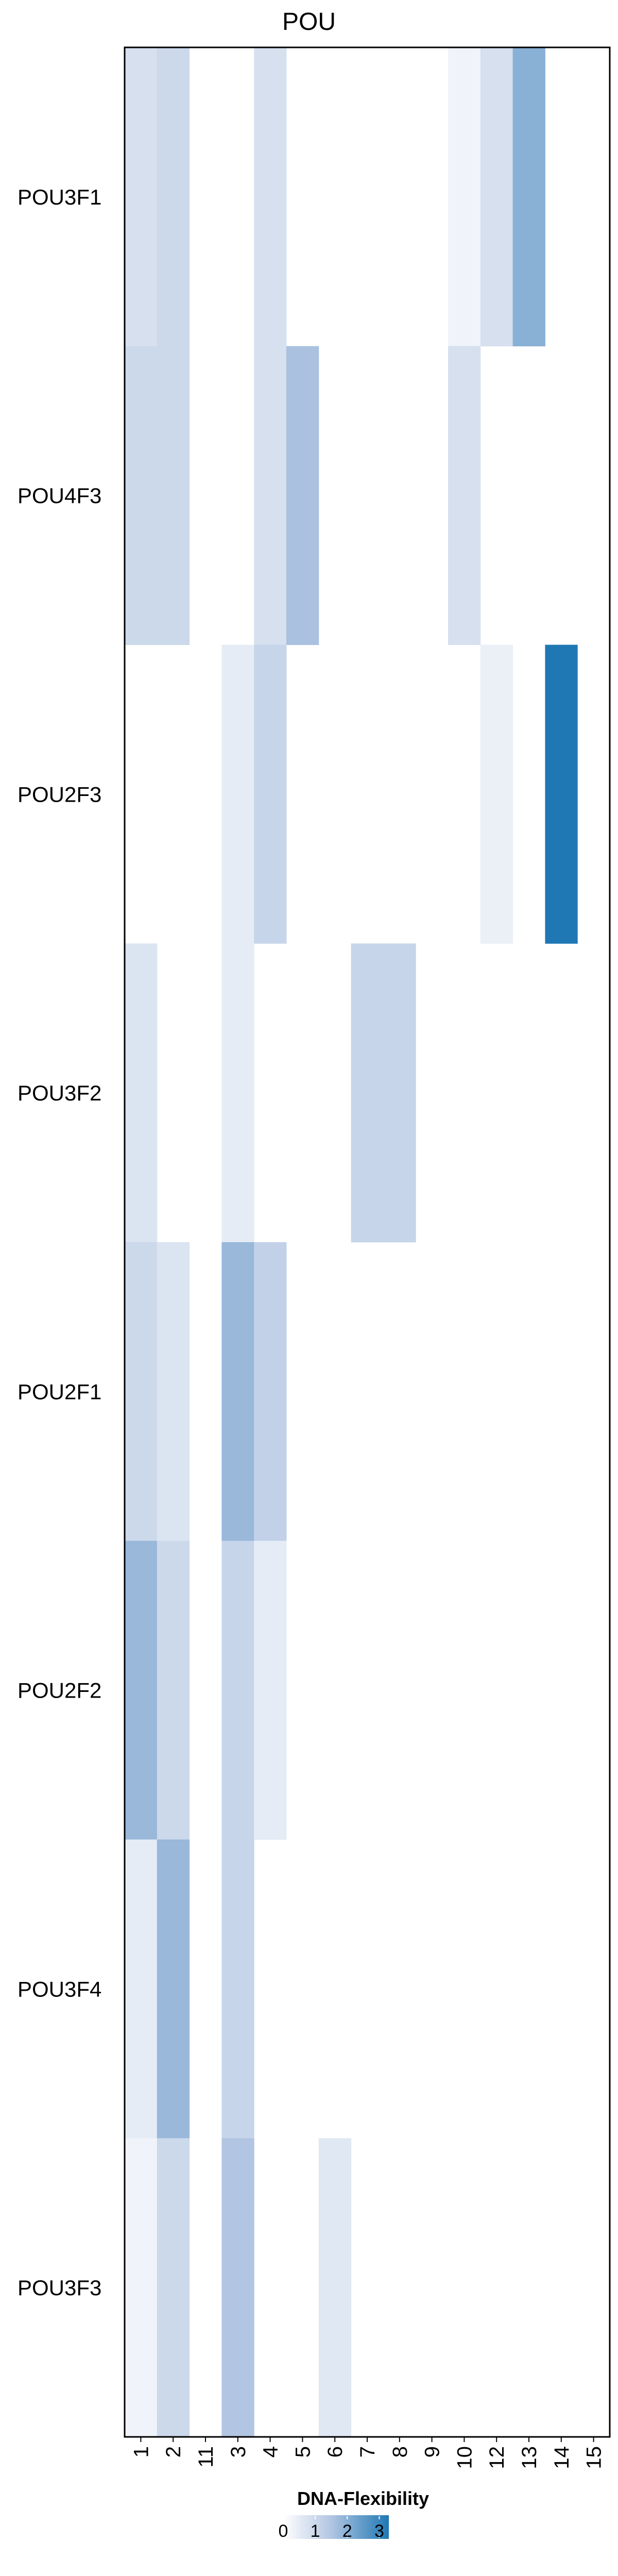 The image size is (618, 2576). I want to click on column-labels: 1 2 11 3 4 5 6 7 8 9 10 12 13 14 15, so click(368, 2453).